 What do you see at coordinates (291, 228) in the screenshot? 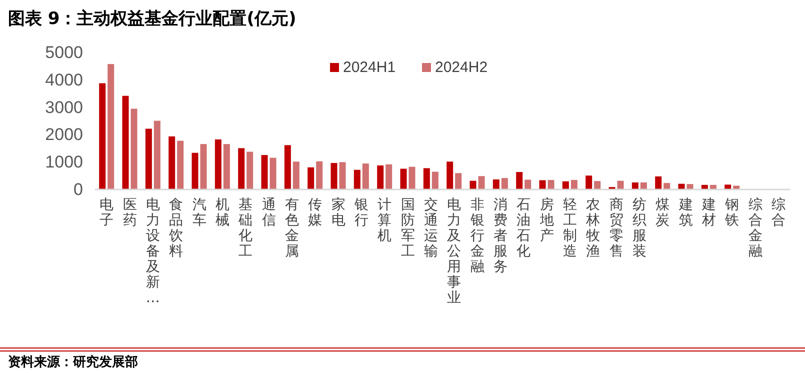
I see `x-tick-label: 有色金属` at bounding box center [291, 228].